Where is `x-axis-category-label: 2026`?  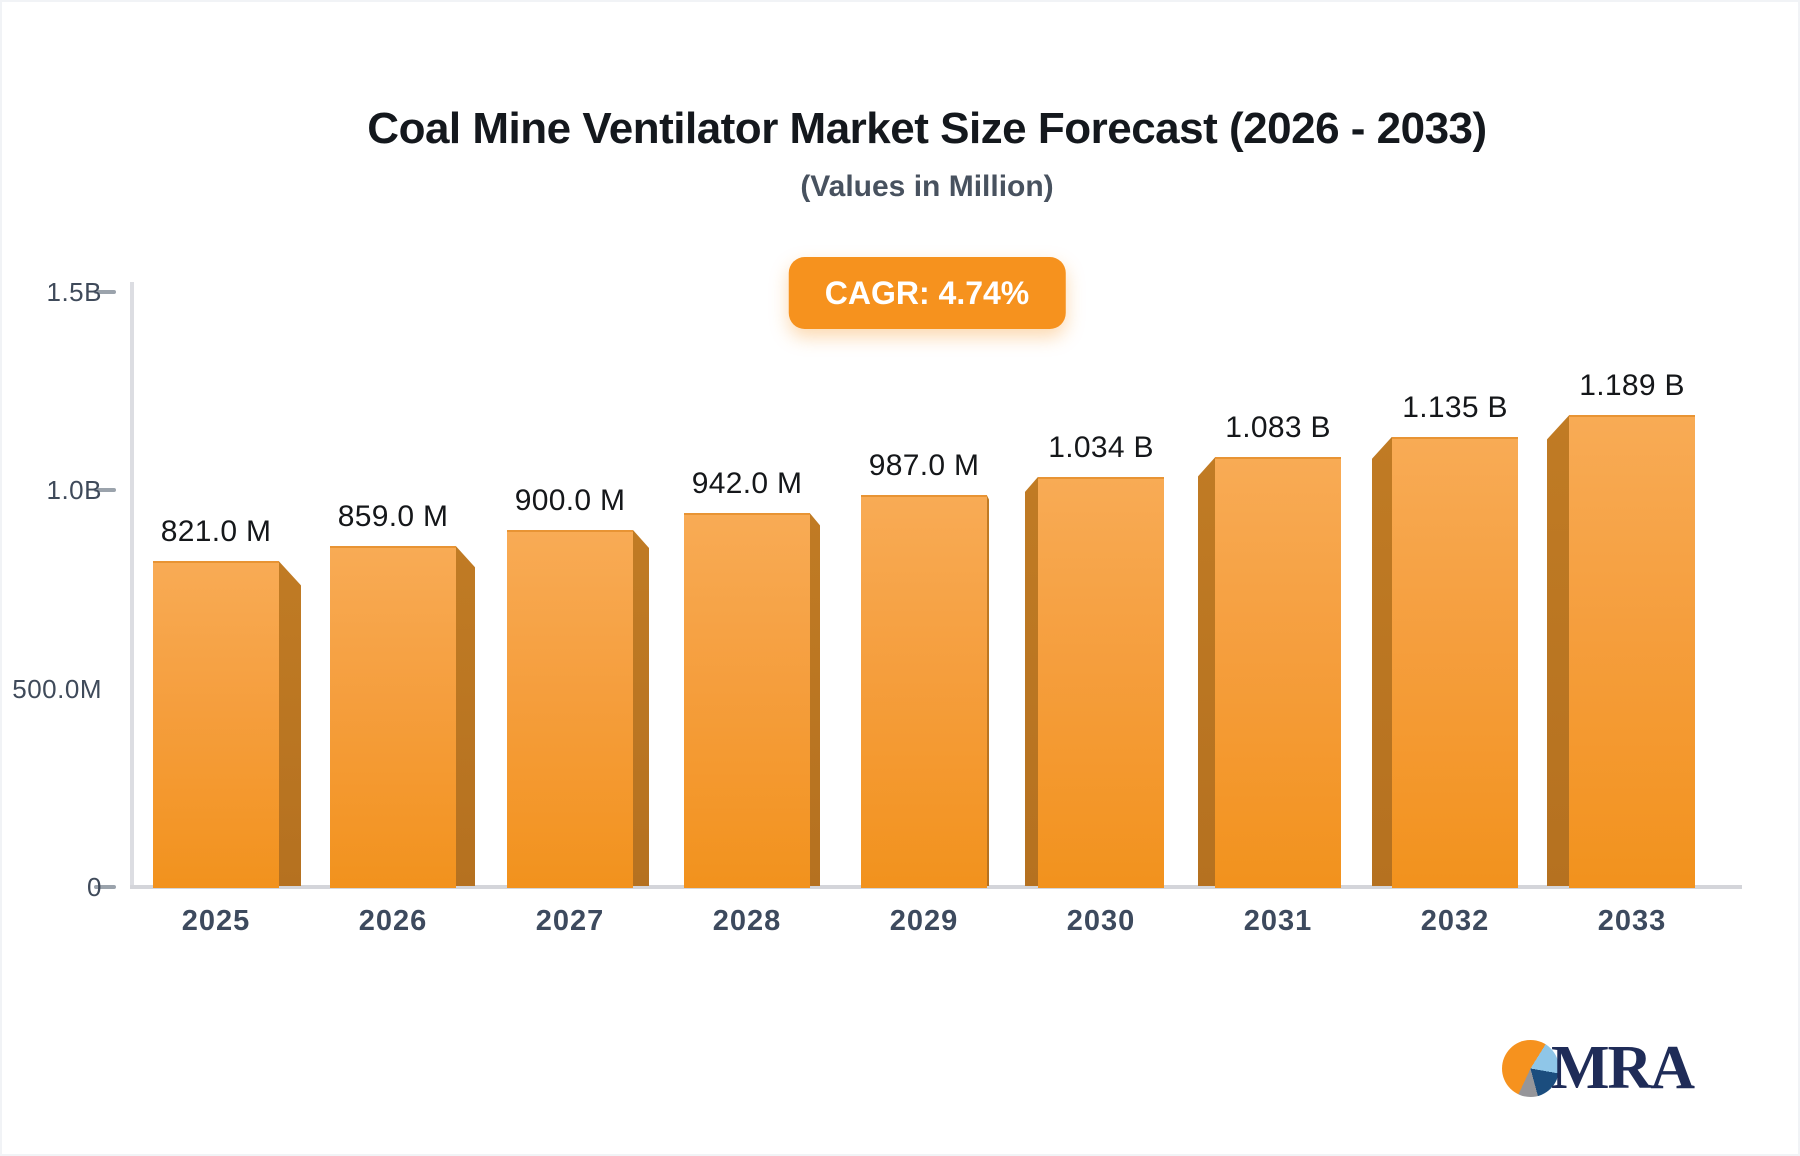 x-axis-category-label: 2026 is located at coordinates (393, 921).